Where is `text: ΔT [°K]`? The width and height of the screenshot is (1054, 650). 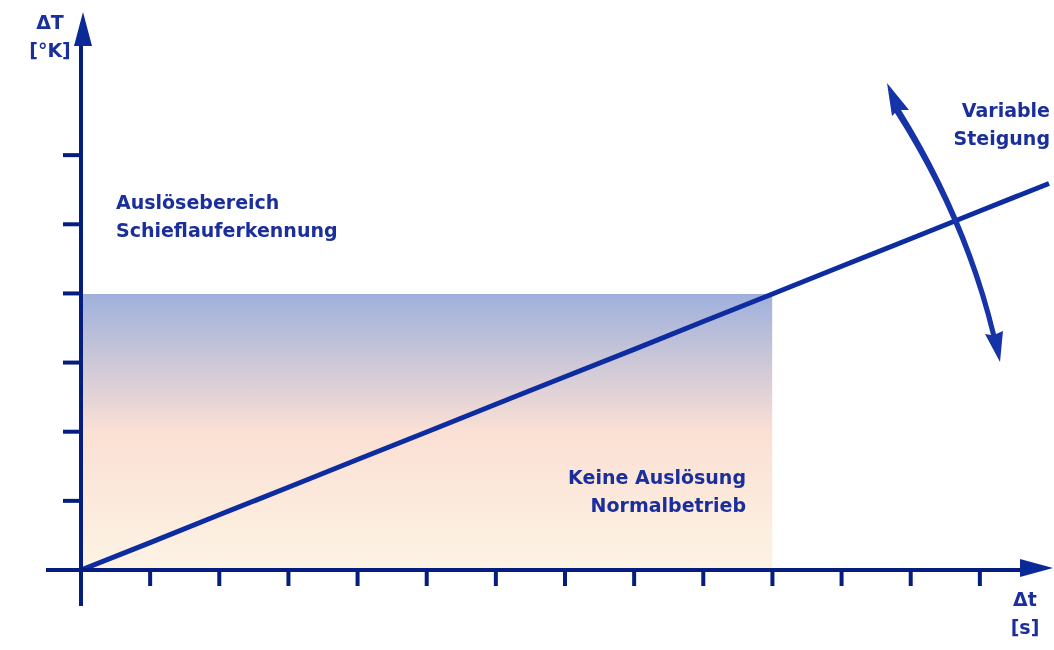 text: ΔT [°K] is located at coordinates (50, 36).